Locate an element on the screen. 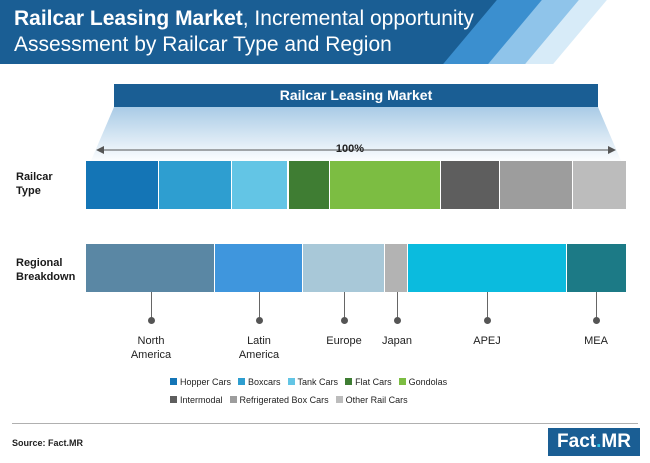  regional-label-line: Breakdown is located at coordinates (46, 277).